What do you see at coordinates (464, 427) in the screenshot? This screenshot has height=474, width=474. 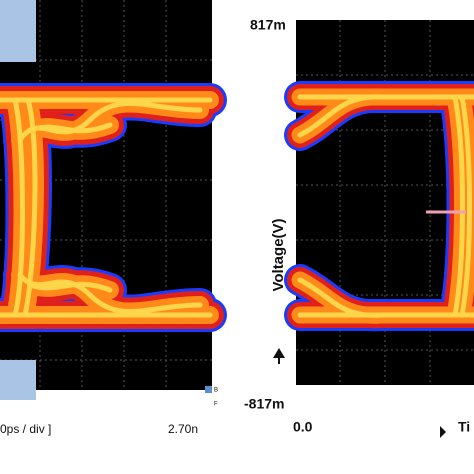 I see `x-axis-label: Ti` at bounding box center [464, 427].